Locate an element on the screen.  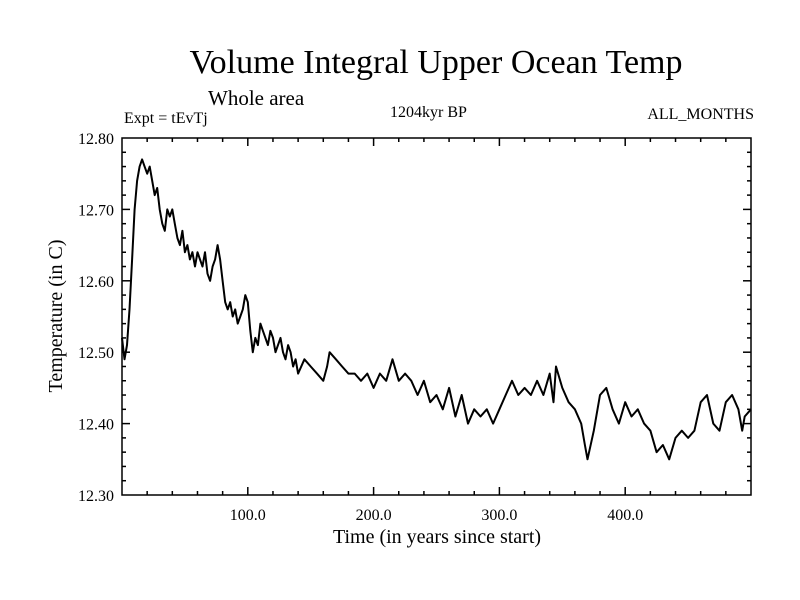
x-tick-label: 200.0 is located at coordinates (374, 515).